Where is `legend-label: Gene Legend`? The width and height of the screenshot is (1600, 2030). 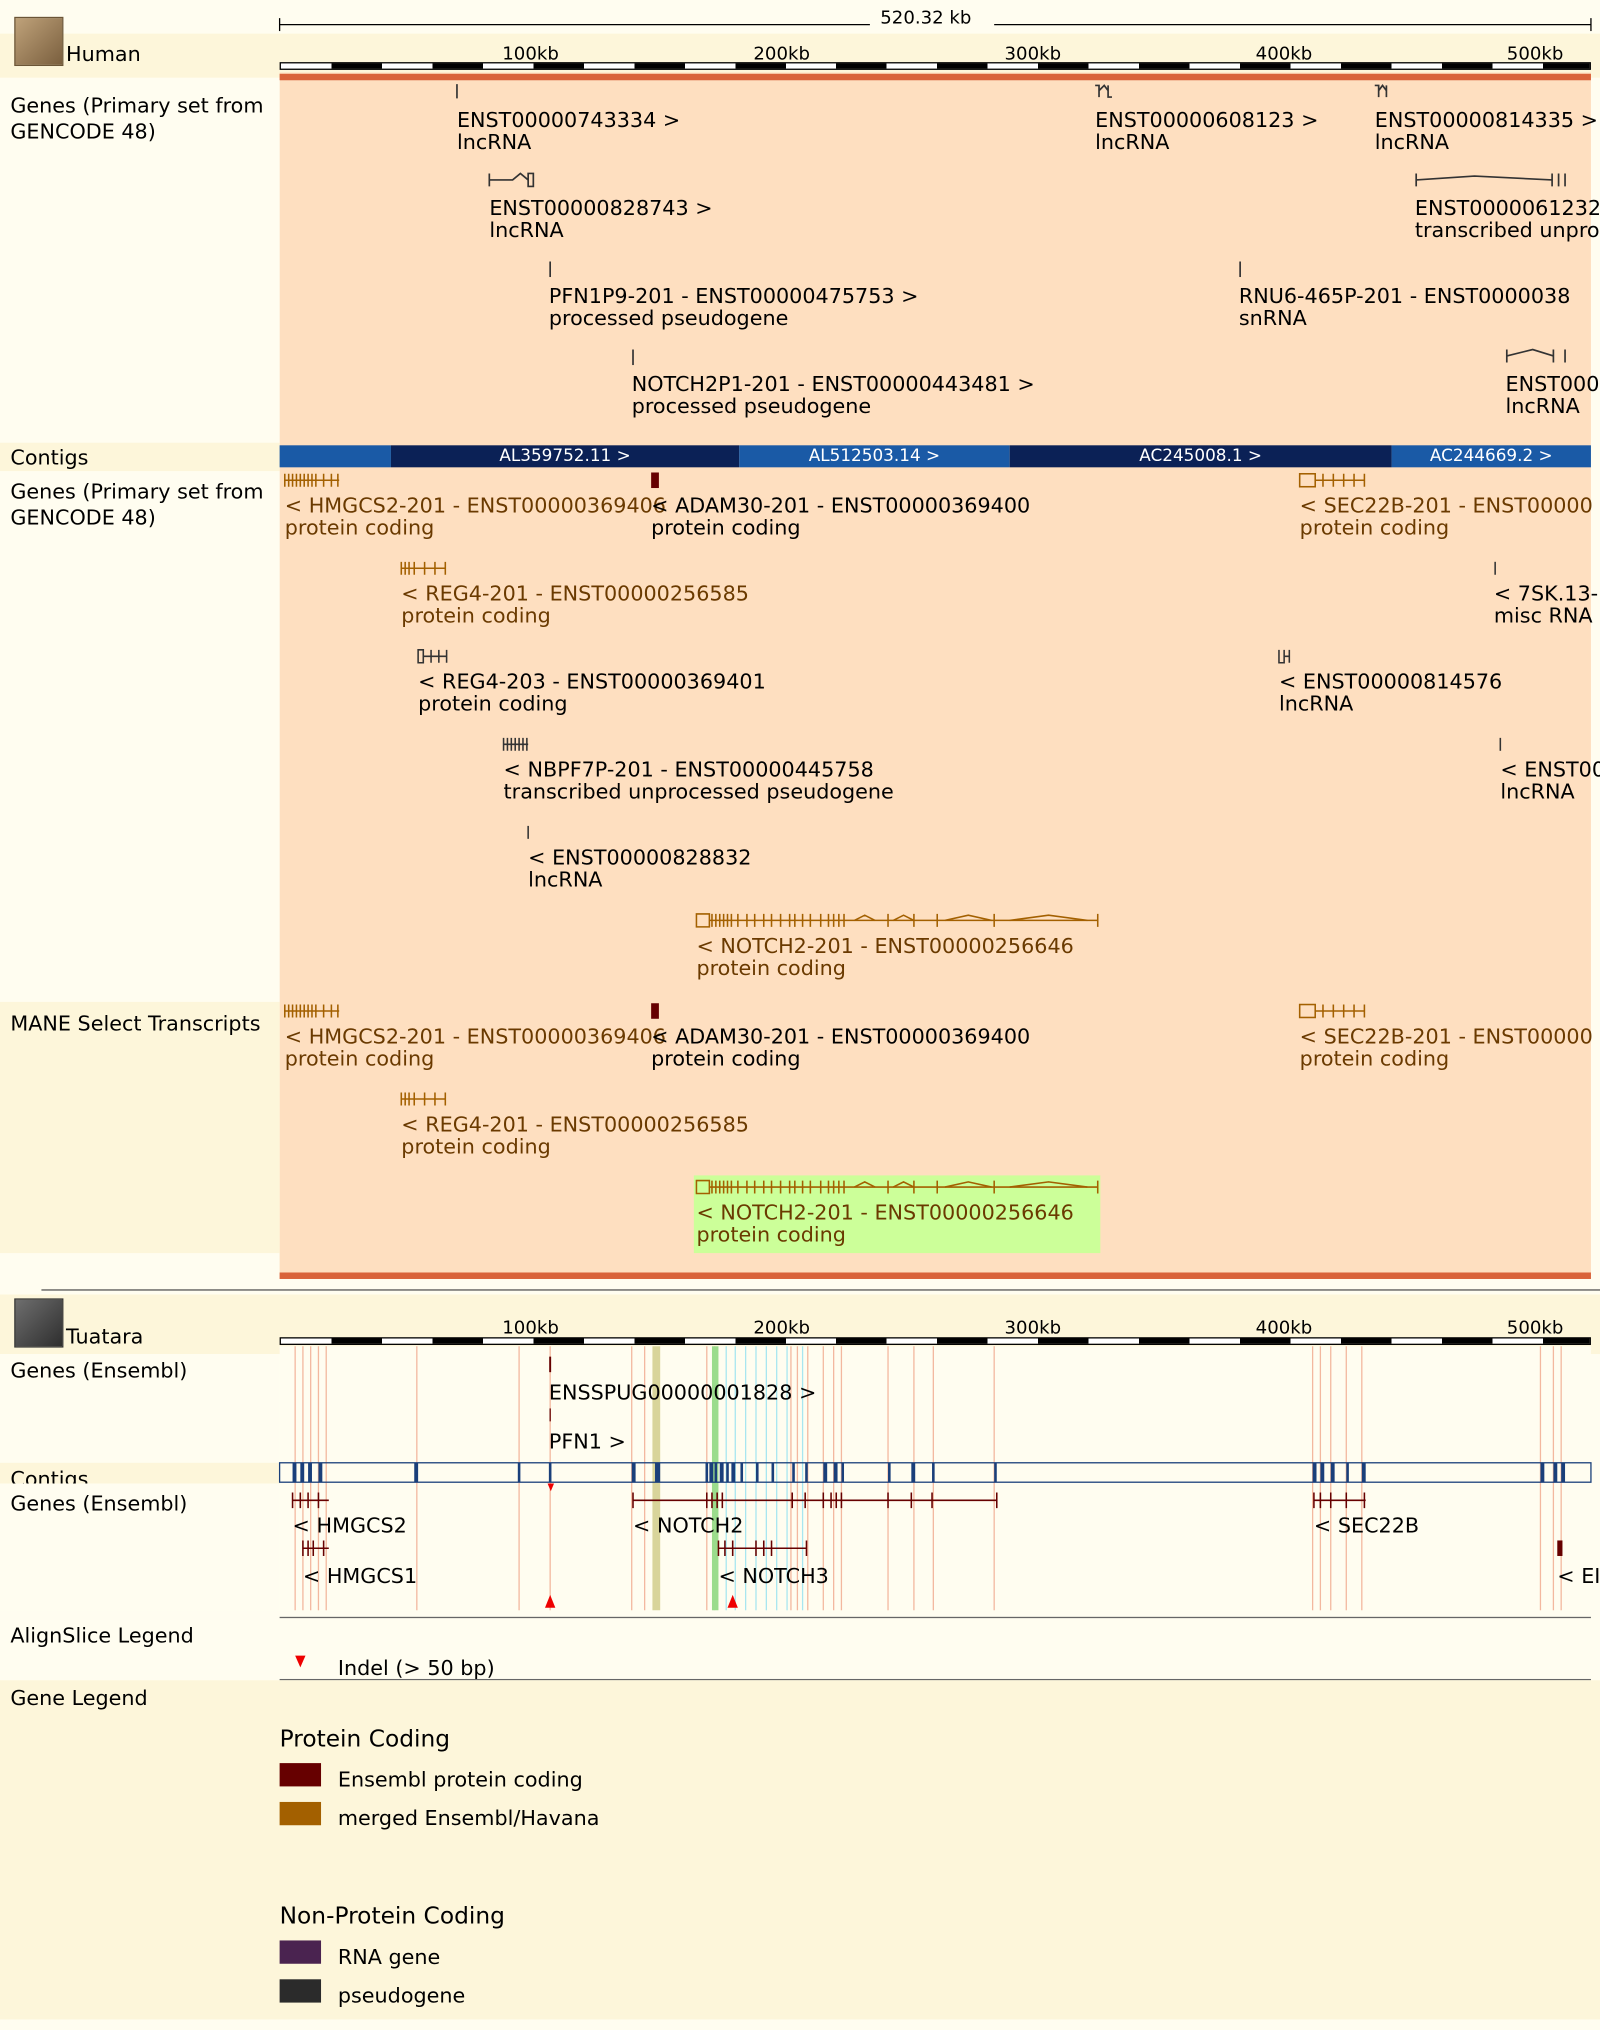
legend-label: Gene Legend is located at coordinates (79, 1698).